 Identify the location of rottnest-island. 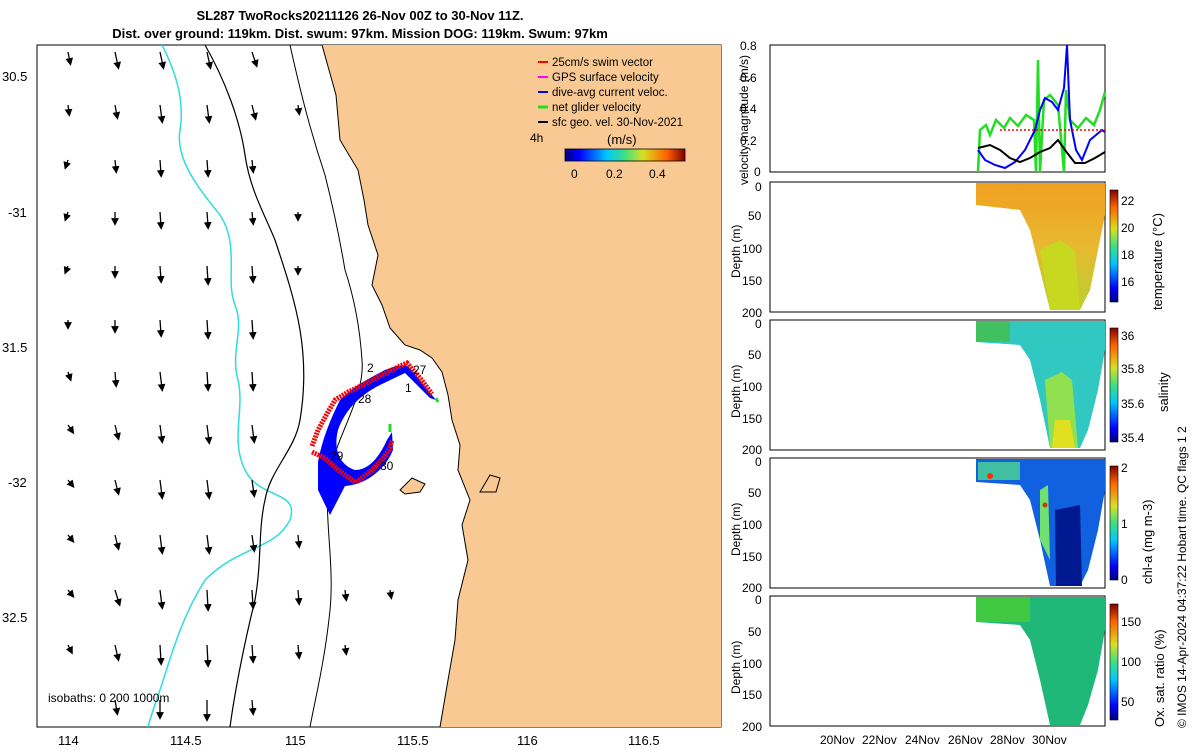
(412, 486).